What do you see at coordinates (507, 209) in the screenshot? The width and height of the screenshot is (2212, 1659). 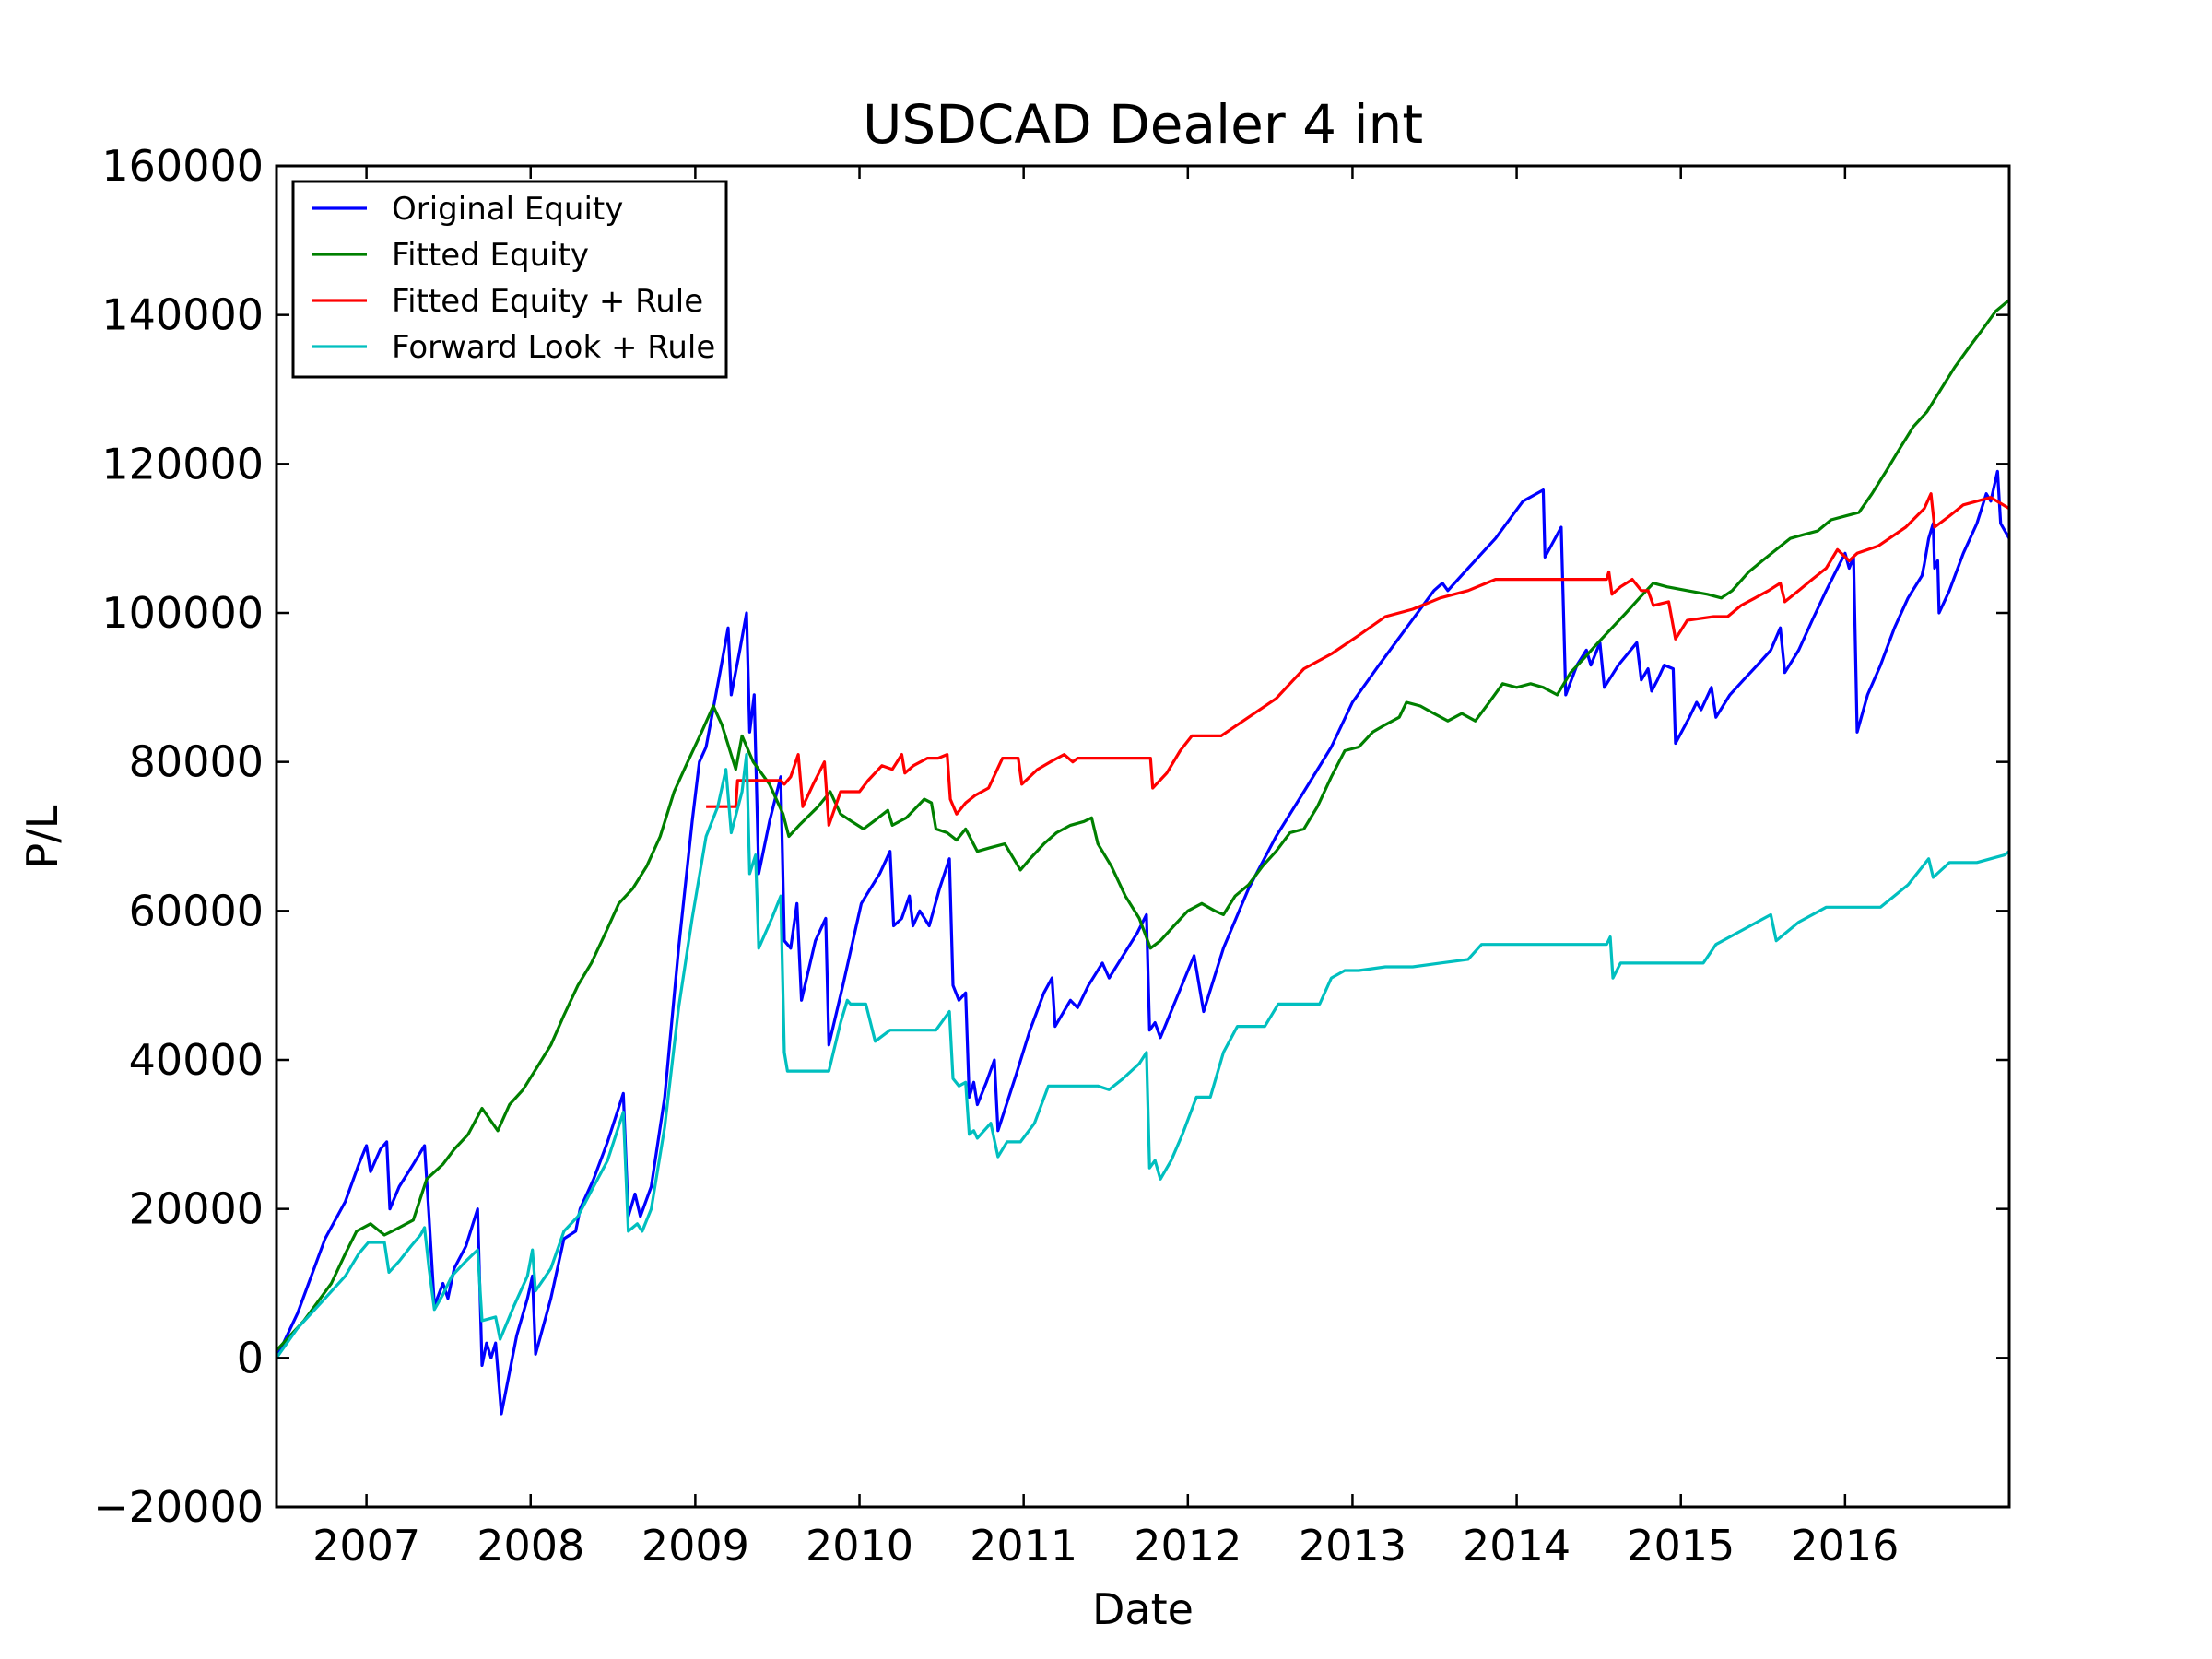 I see `legend-label: Original Equity` at bounding box center [507, 209].